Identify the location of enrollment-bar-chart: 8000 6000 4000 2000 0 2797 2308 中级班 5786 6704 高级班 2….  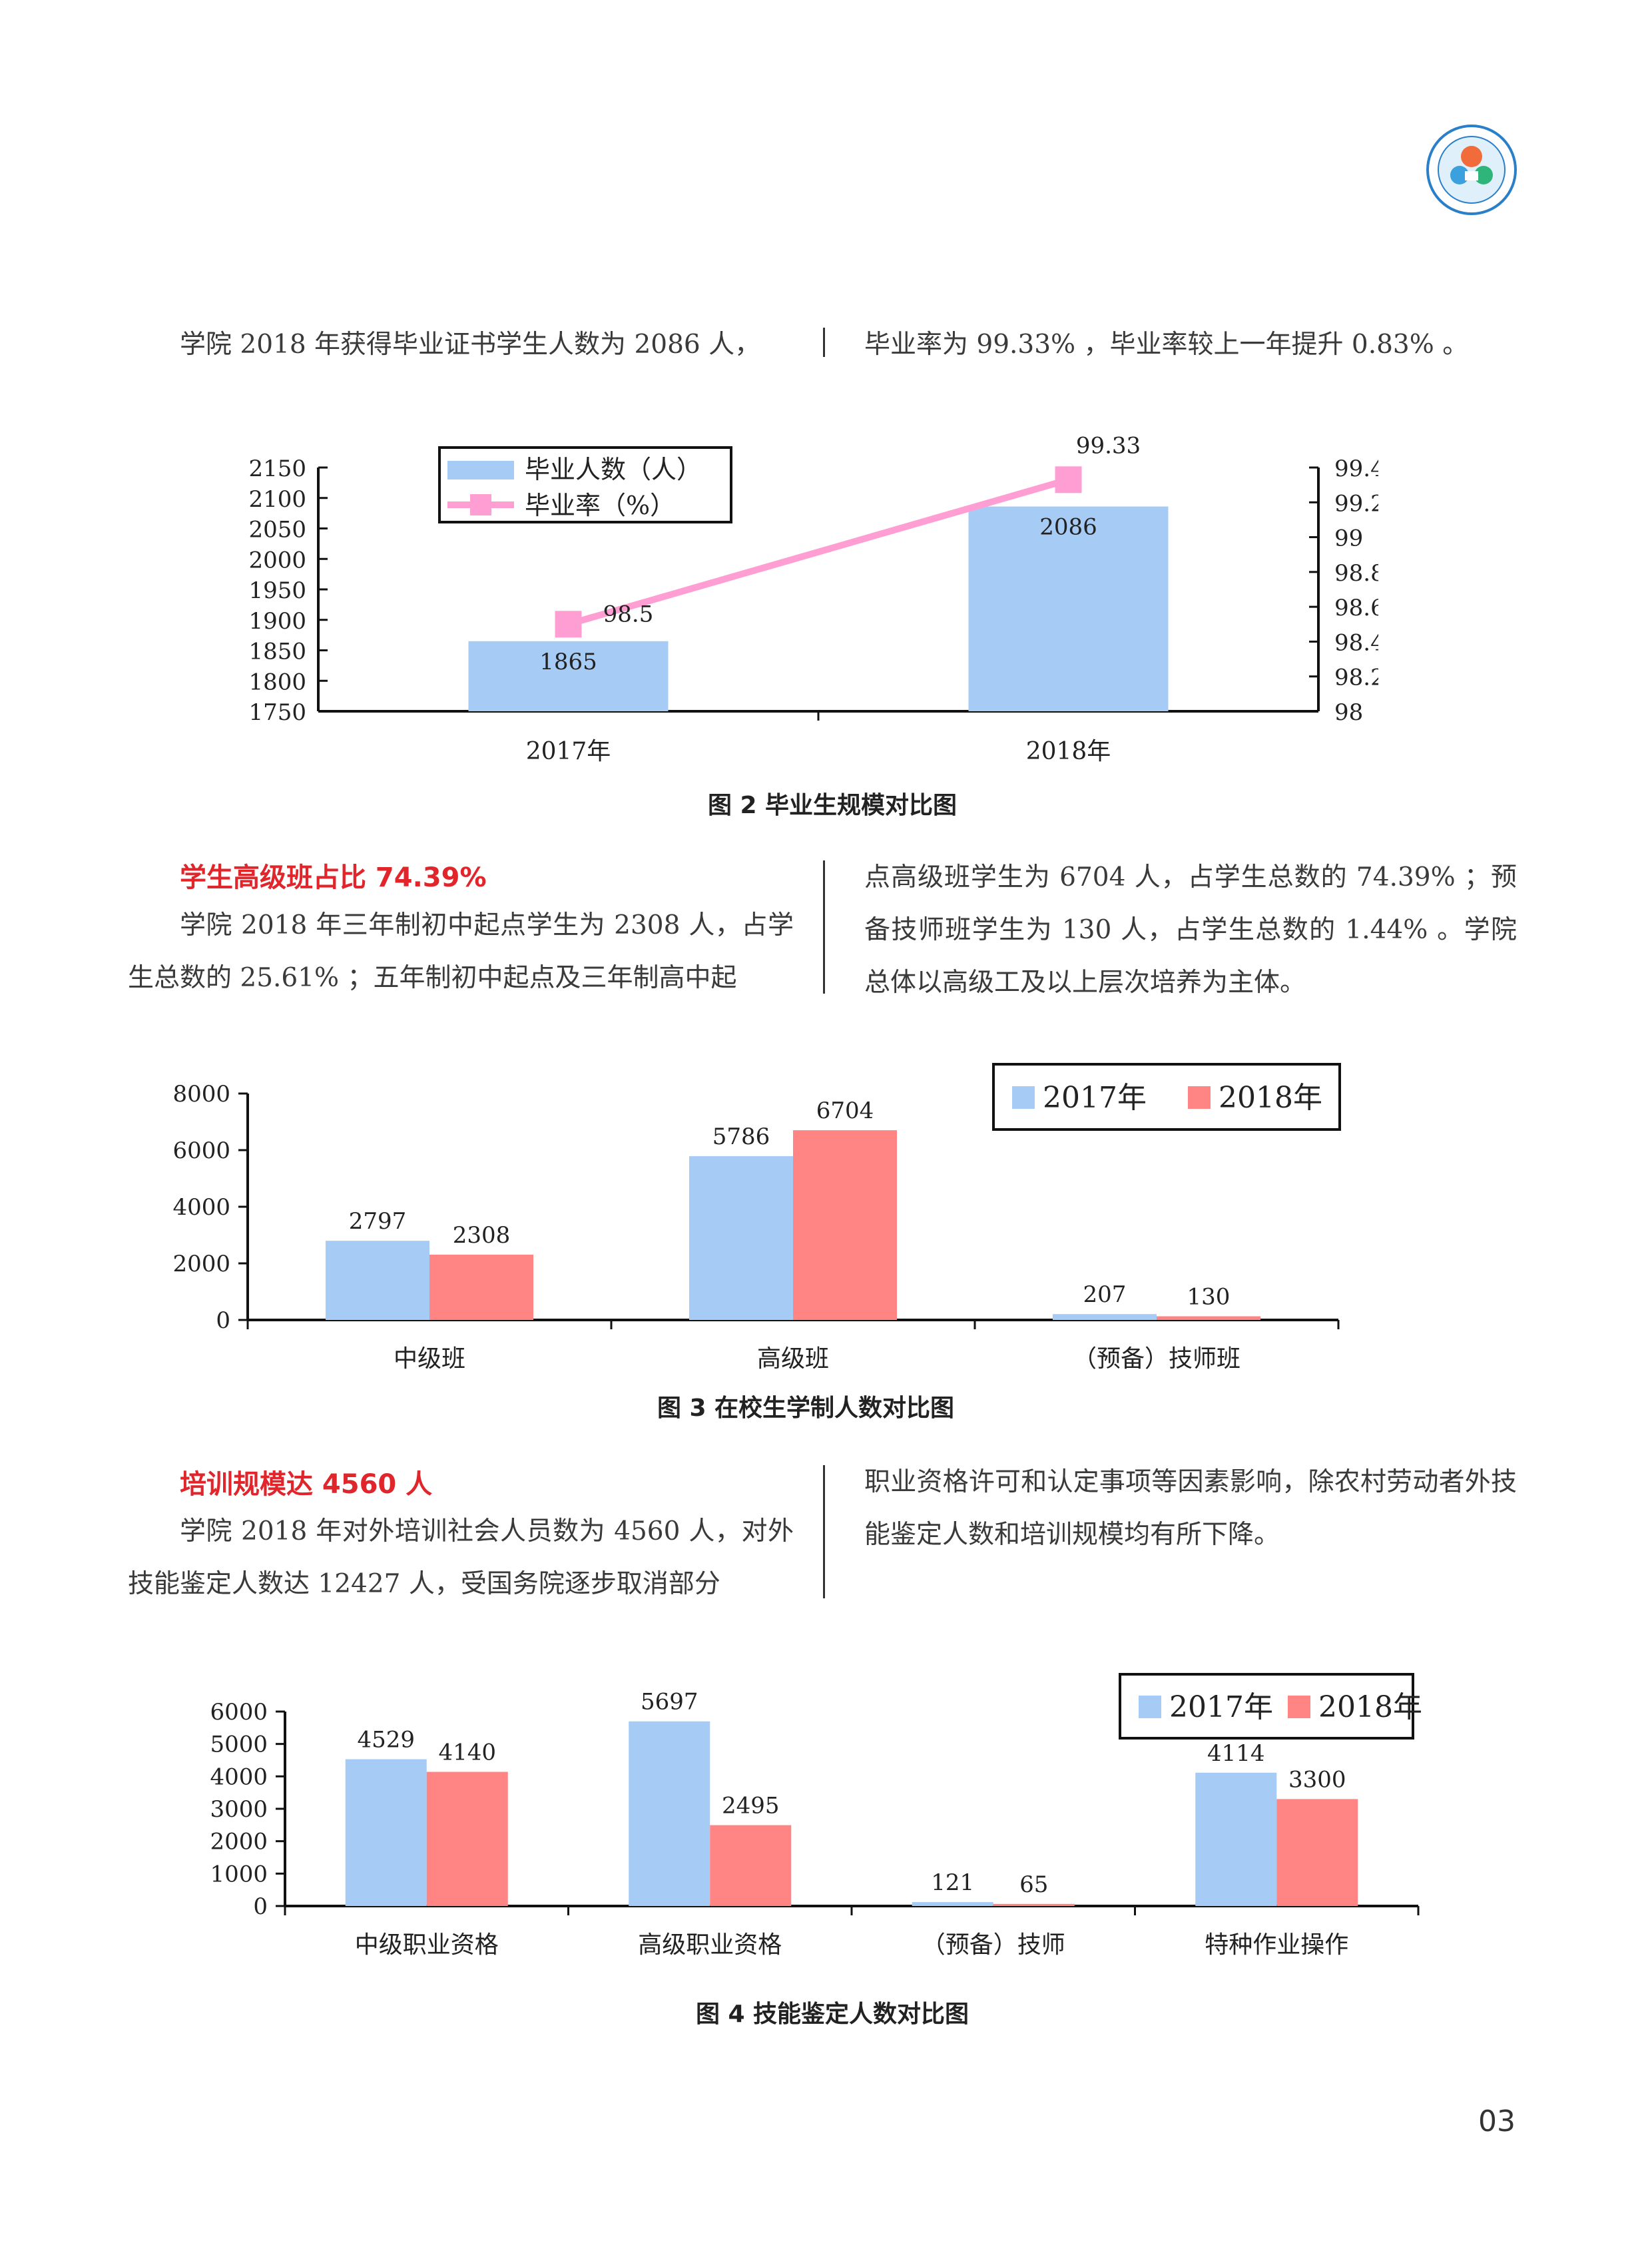
(756, 1218).